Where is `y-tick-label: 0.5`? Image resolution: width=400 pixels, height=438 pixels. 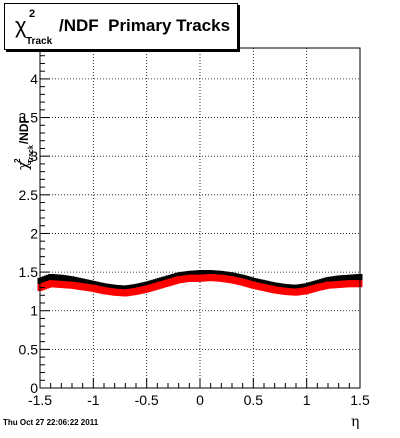 y-tick-label: 0.5 is located at coordinates (29, 349).